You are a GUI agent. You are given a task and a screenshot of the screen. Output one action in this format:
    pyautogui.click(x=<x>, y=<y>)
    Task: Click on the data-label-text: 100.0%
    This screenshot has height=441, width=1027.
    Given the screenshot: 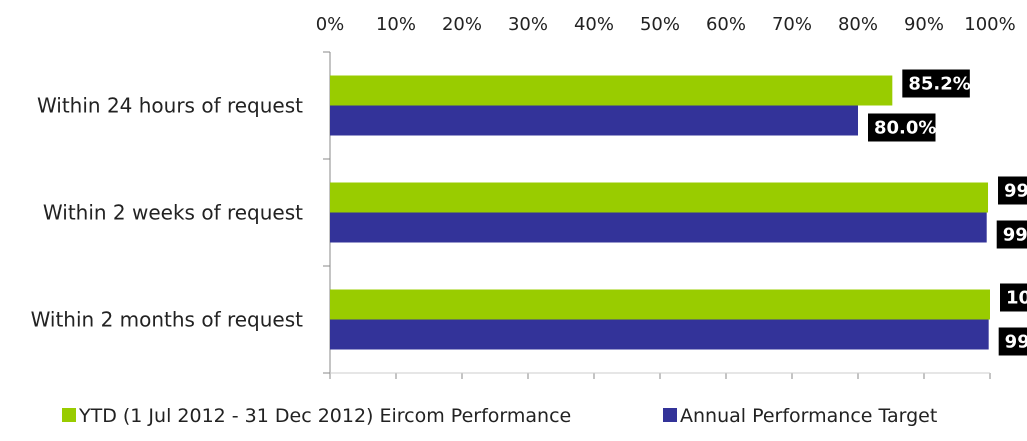 What is the action you would take?
    pyautogui.click(x=1016, y=298)
    